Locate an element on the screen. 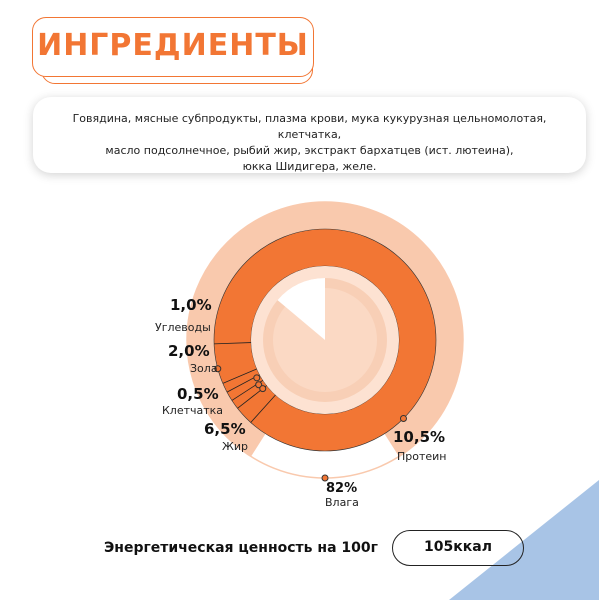 The image size is (599, 600). fiber-marker is located at coordinates (257, 378).